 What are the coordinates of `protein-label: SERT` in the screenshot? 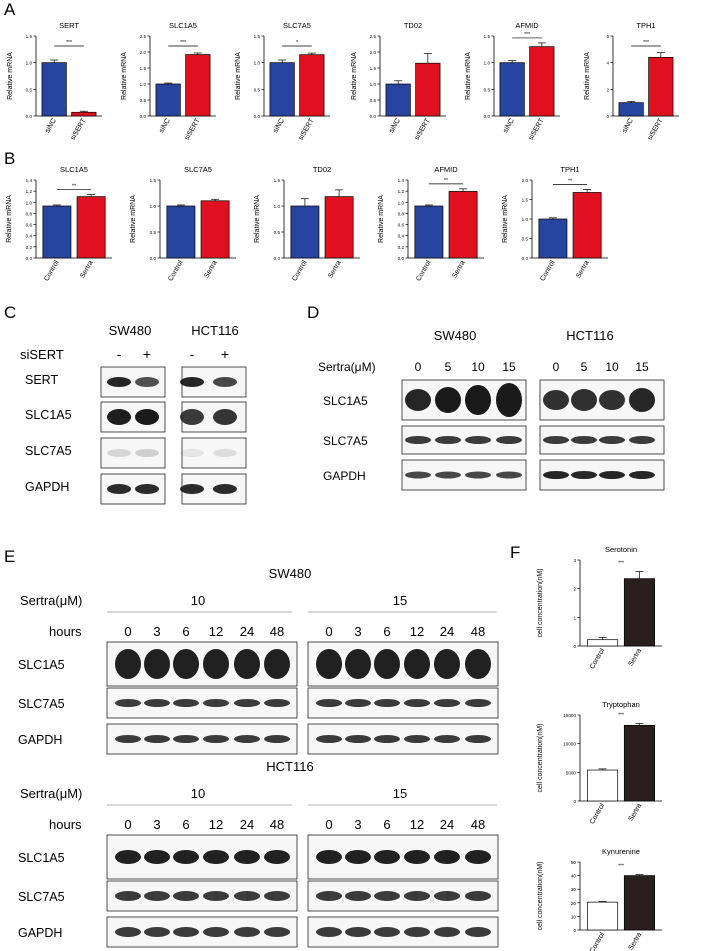 It's located at (41, 380).